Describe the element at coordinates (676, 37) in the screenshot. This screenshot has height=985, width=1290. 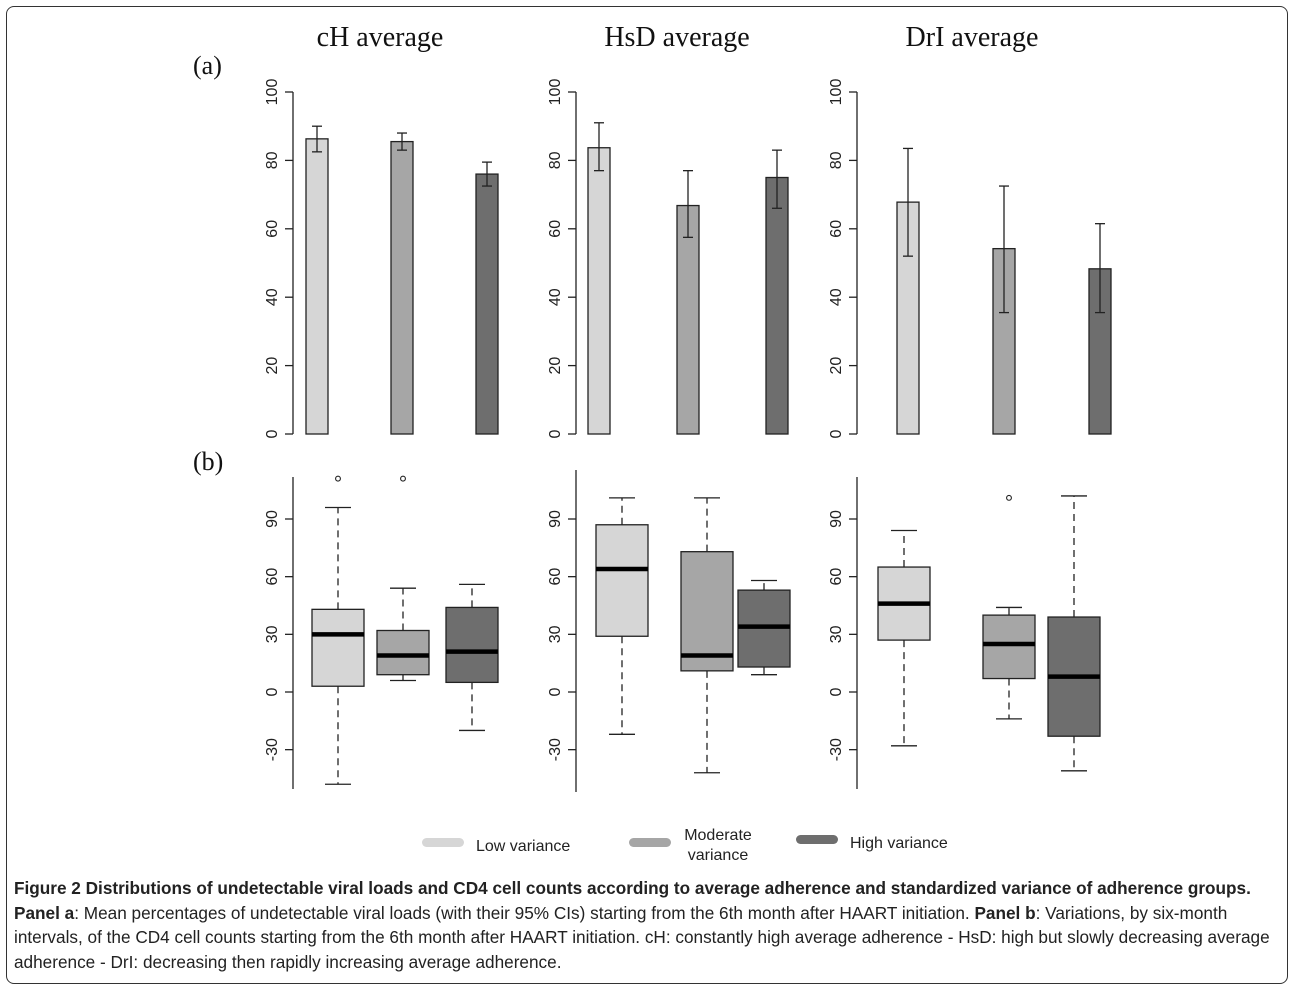
I see `chart-title: HsD average` at that location.